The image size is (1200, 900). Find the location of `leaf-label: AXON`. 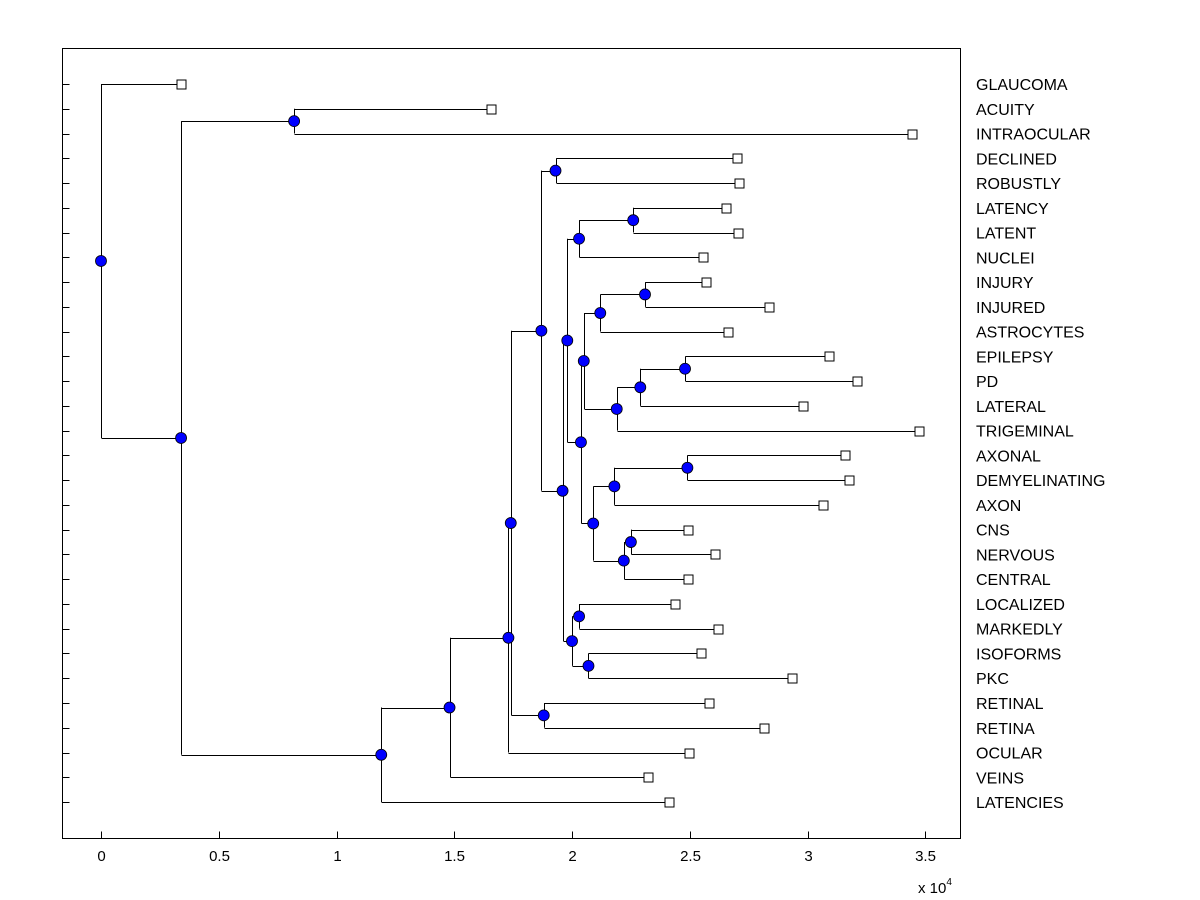

leaf-label: AXON is located at coordinates (998, 506).